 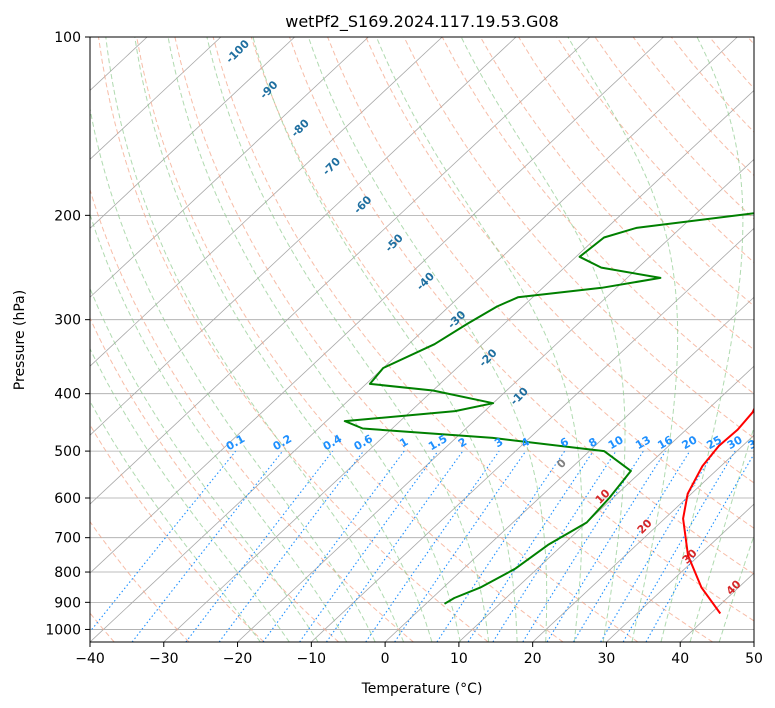 I want to click on y-tick-label: 200, so click(x=67, y=216).